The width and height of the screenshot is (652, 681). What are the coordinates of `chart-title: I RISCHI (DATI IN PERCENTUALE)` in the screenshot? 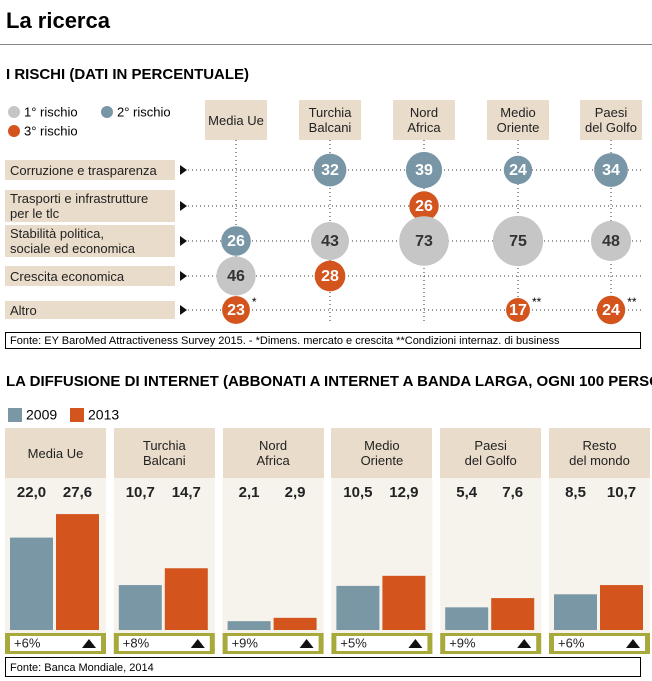 It's located at (128, 74).